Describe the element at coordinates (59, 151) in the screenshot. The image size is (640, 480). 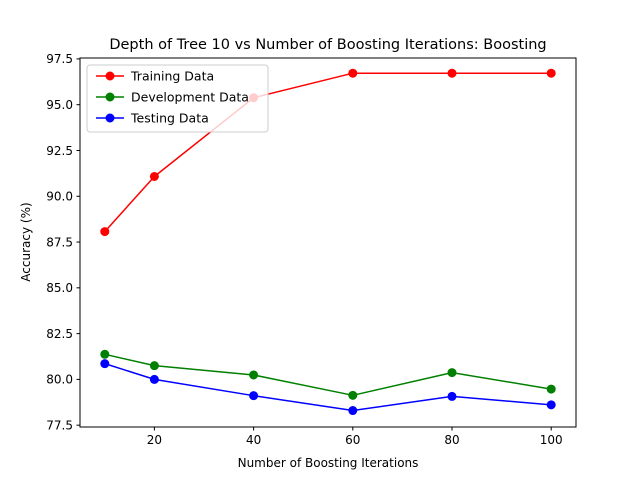
I see `y-tick-label: 92.5` at that location.